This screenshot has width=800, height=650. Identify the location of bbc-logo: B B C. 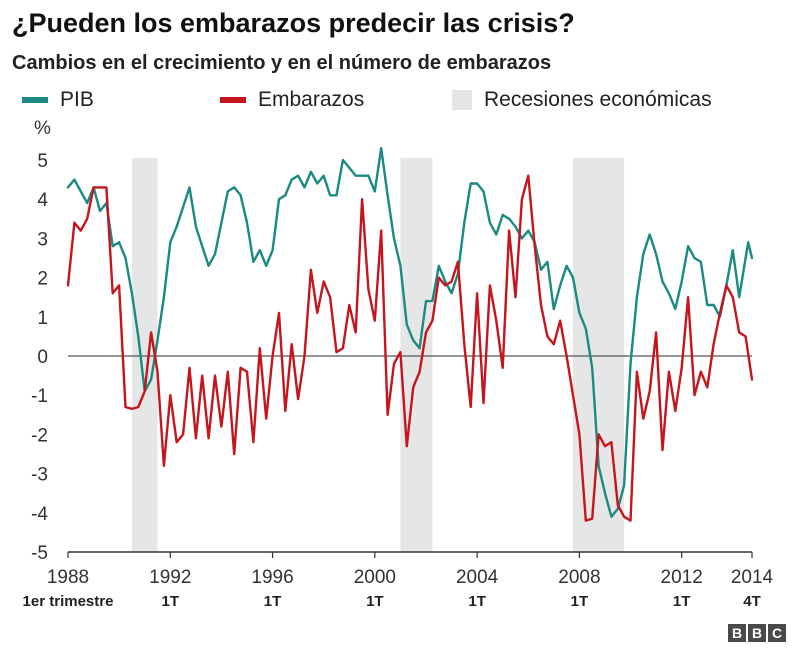
(757, 633).